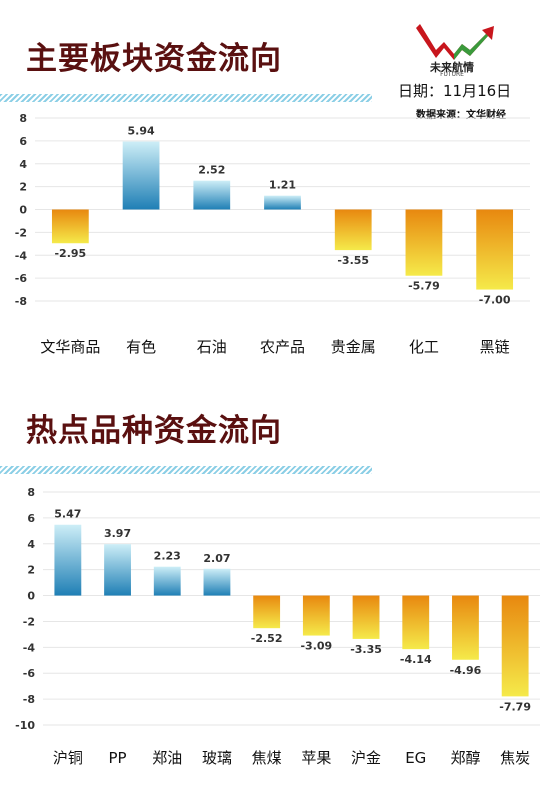 The height and width of the screenshot is (797, 544). I want to click on data-label: -4.14, so click(416, 659).